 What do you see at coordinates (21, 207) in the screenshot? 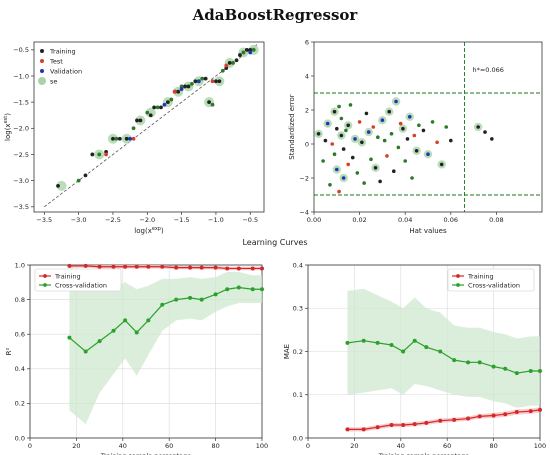
I see `parity-ytick-label-0: −3.5` at bounding box center [21, 207].